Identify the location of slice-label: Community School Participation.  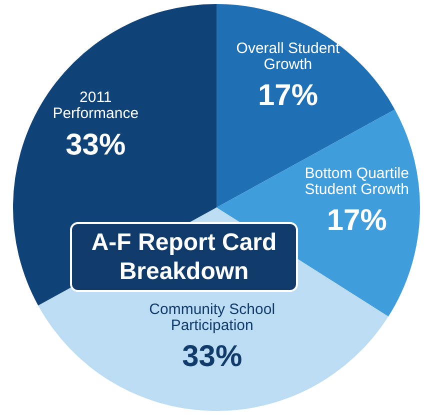
(212, 317).